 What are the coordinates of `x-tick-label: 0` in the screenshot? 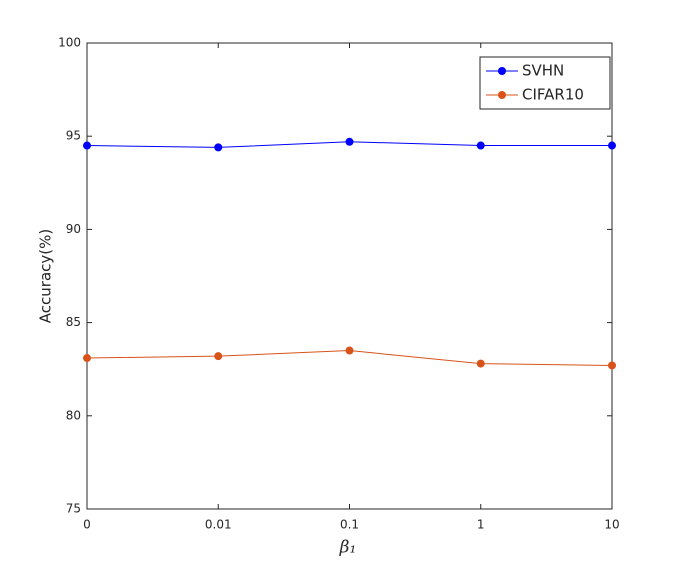 It's located at (87, 525).